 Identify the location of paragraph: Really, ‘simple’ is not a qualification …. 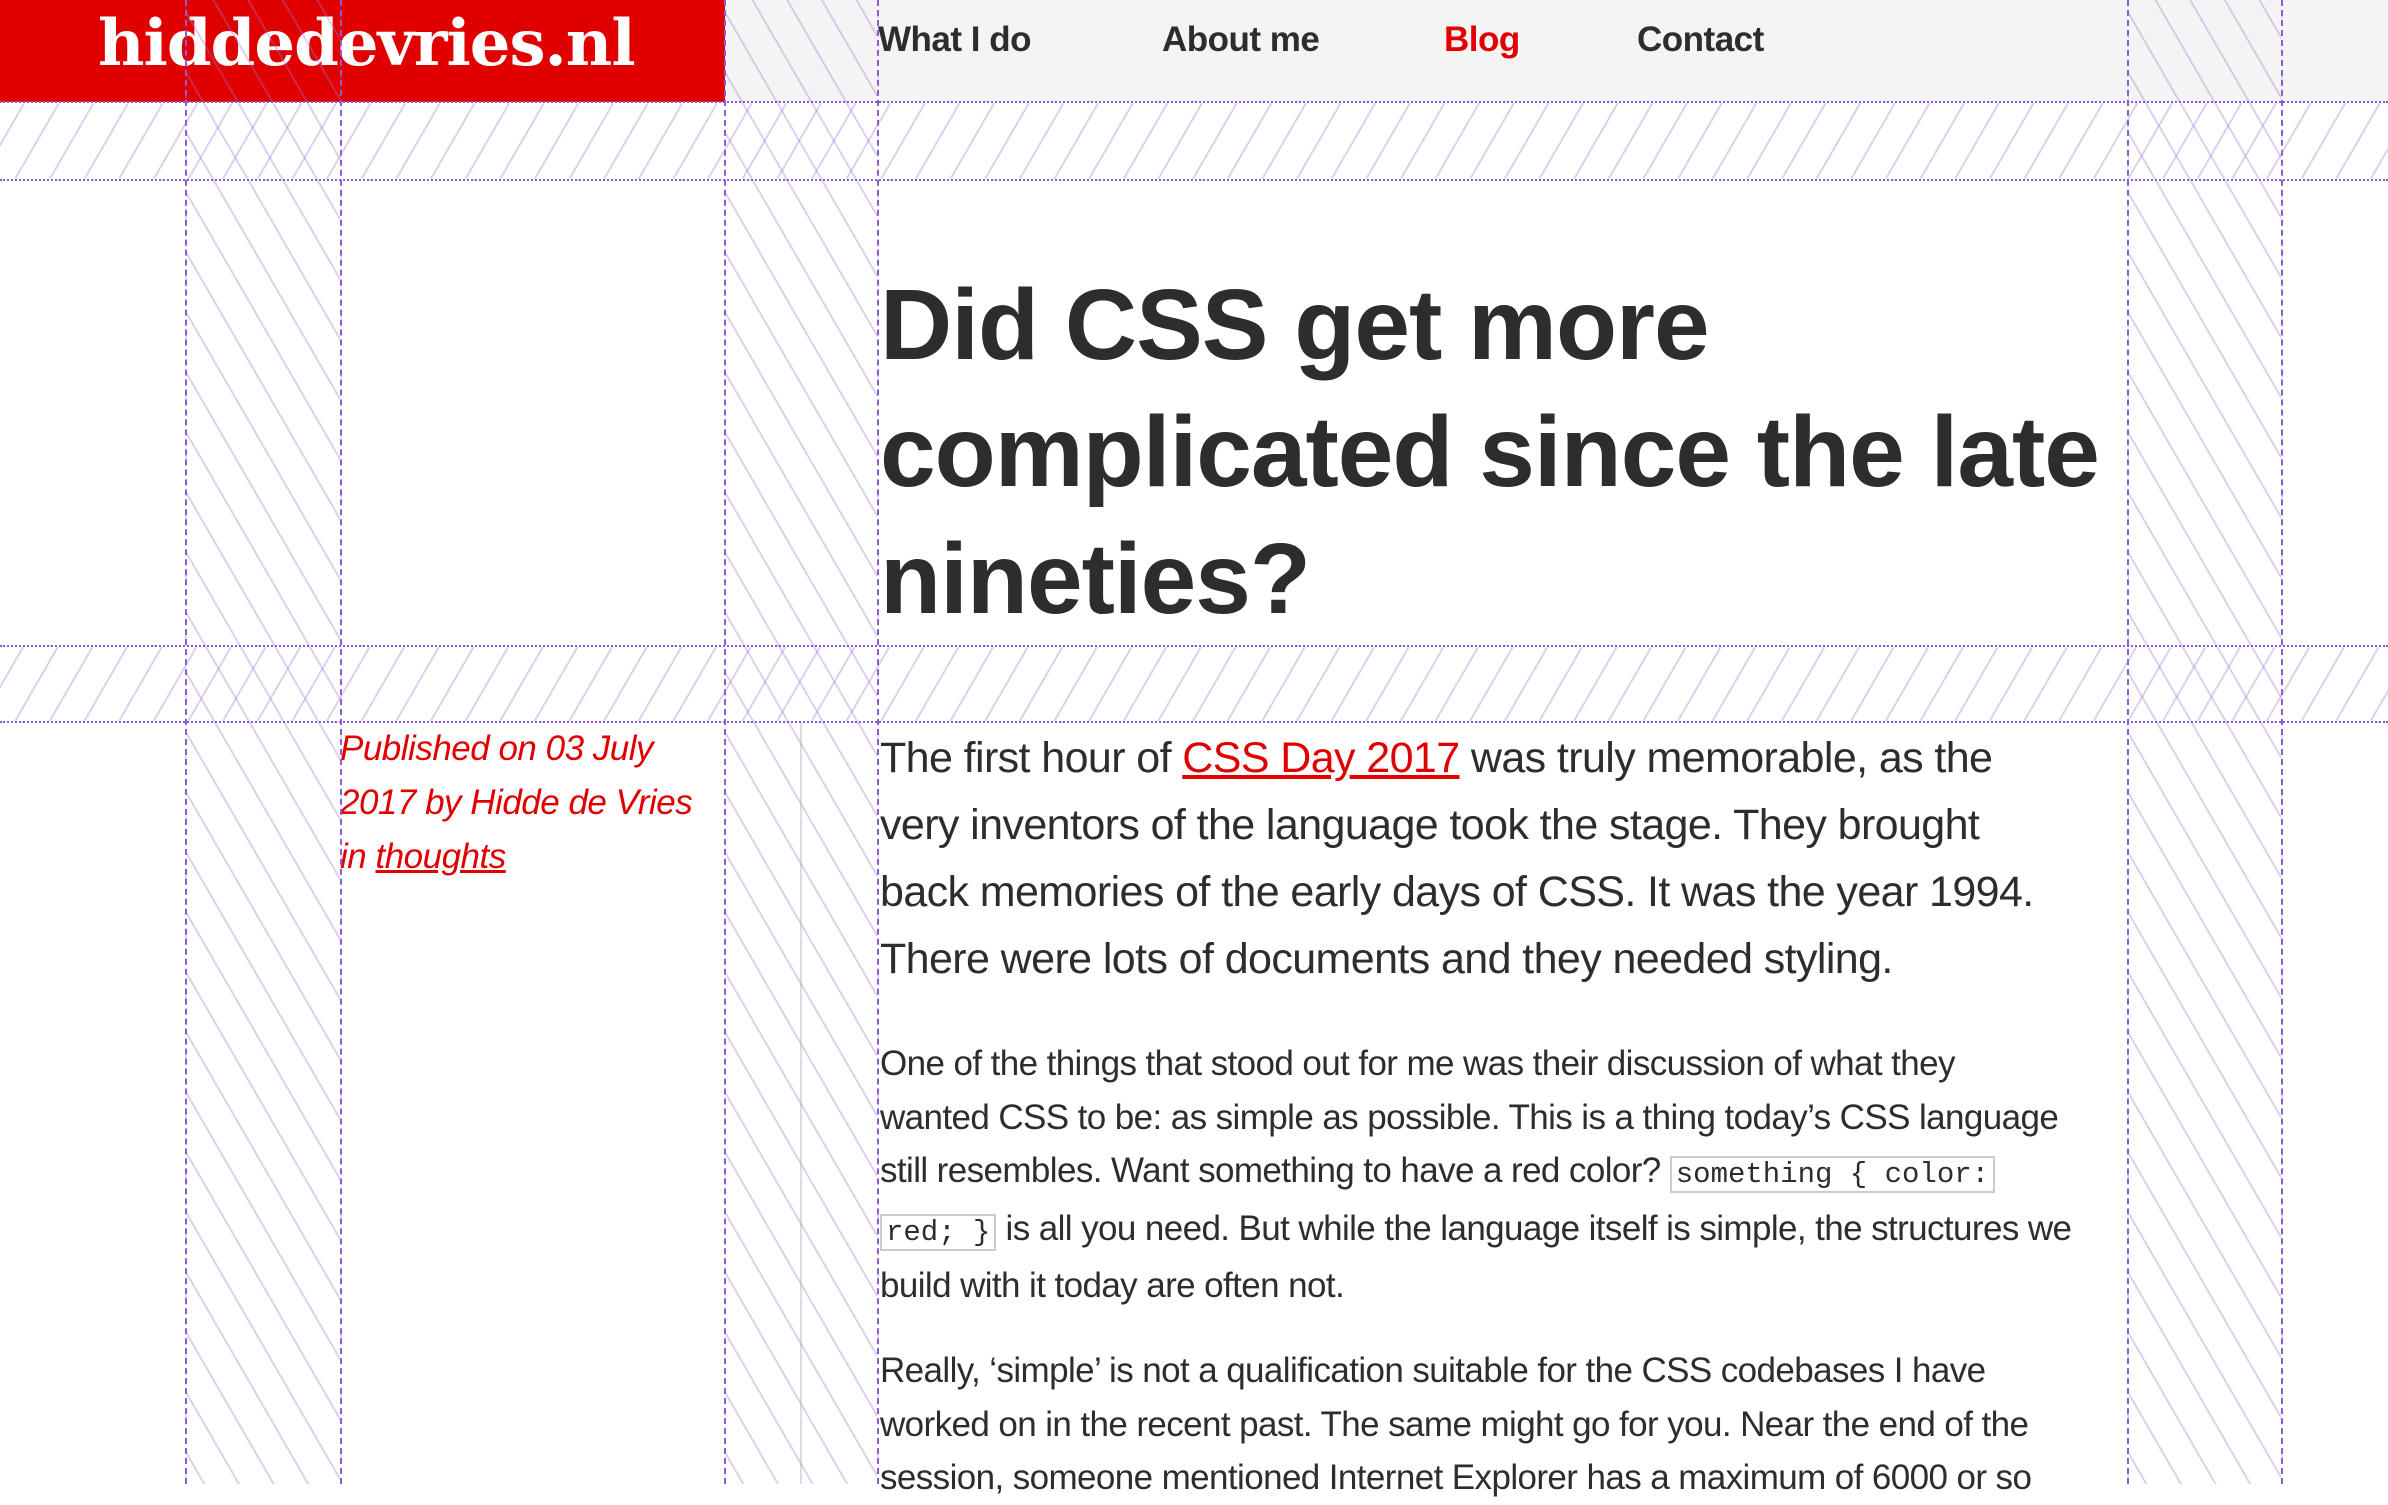
(1456, 1424).